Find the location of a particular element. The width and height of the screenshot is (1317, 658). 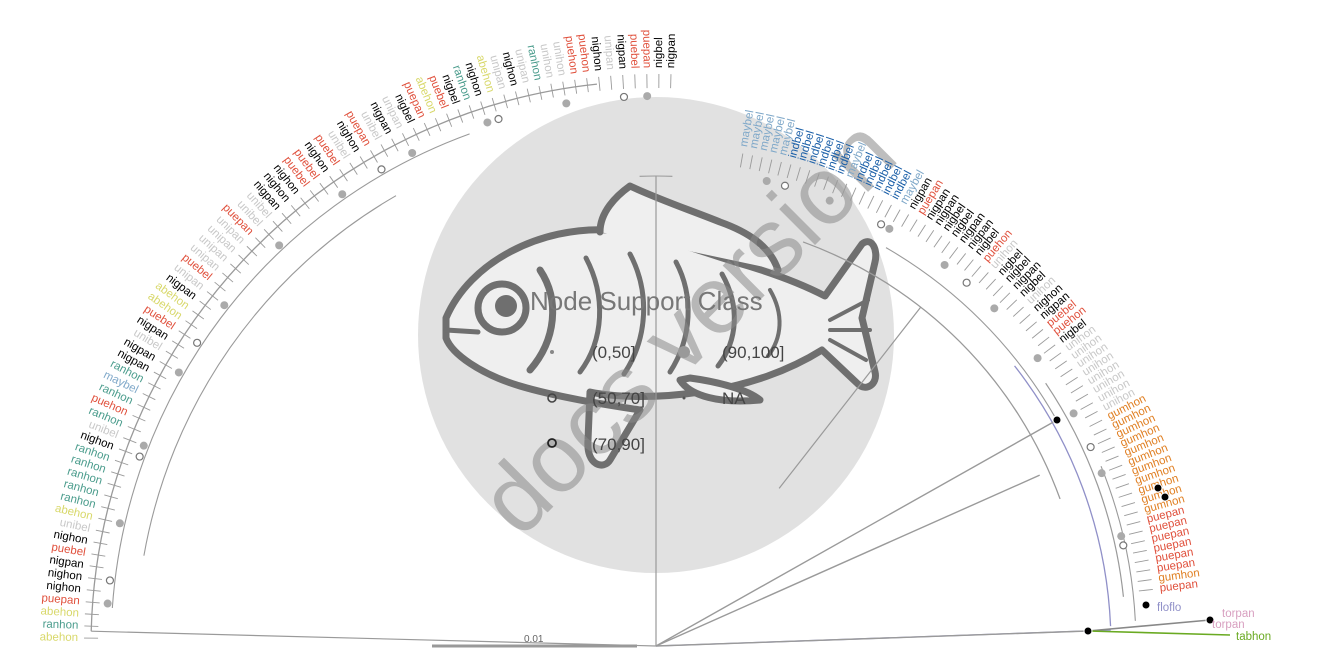

left-tip-label: unipan is located at coordinates (608, 52).